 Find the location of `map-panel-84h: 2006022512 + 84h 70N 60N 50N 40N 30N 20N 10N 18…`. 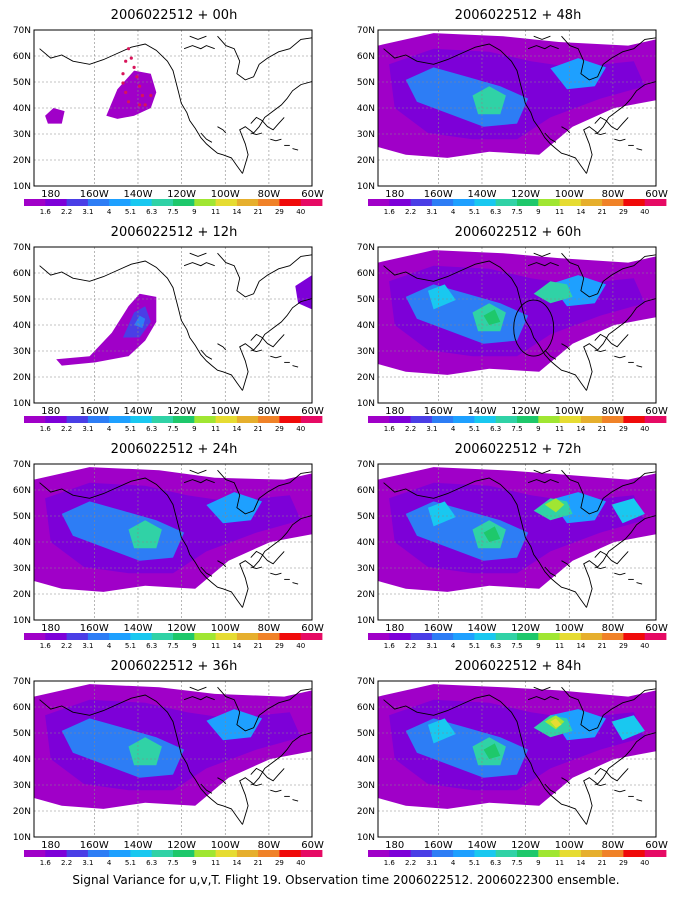

map-panel-84h: 2006022512 + 84h 70N 60N 50N 40N 30N 20N 10N 18… is located at coordinates (518, 767).